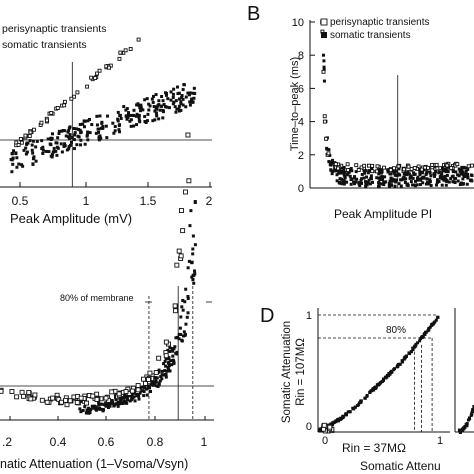 This screenshot has height=474, width=474. I want to click on panel-b-letter: B, so click(253, 14).